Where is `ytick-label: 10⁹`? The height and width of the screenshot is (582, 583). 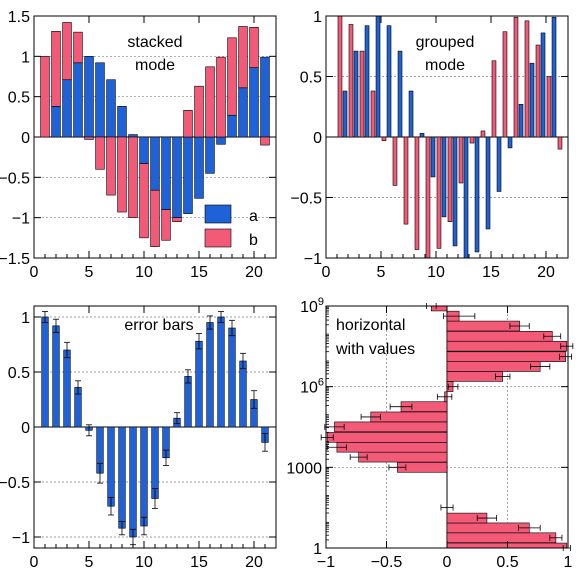 ytick-label: 10⁹ is located at coordinates (312, 306).